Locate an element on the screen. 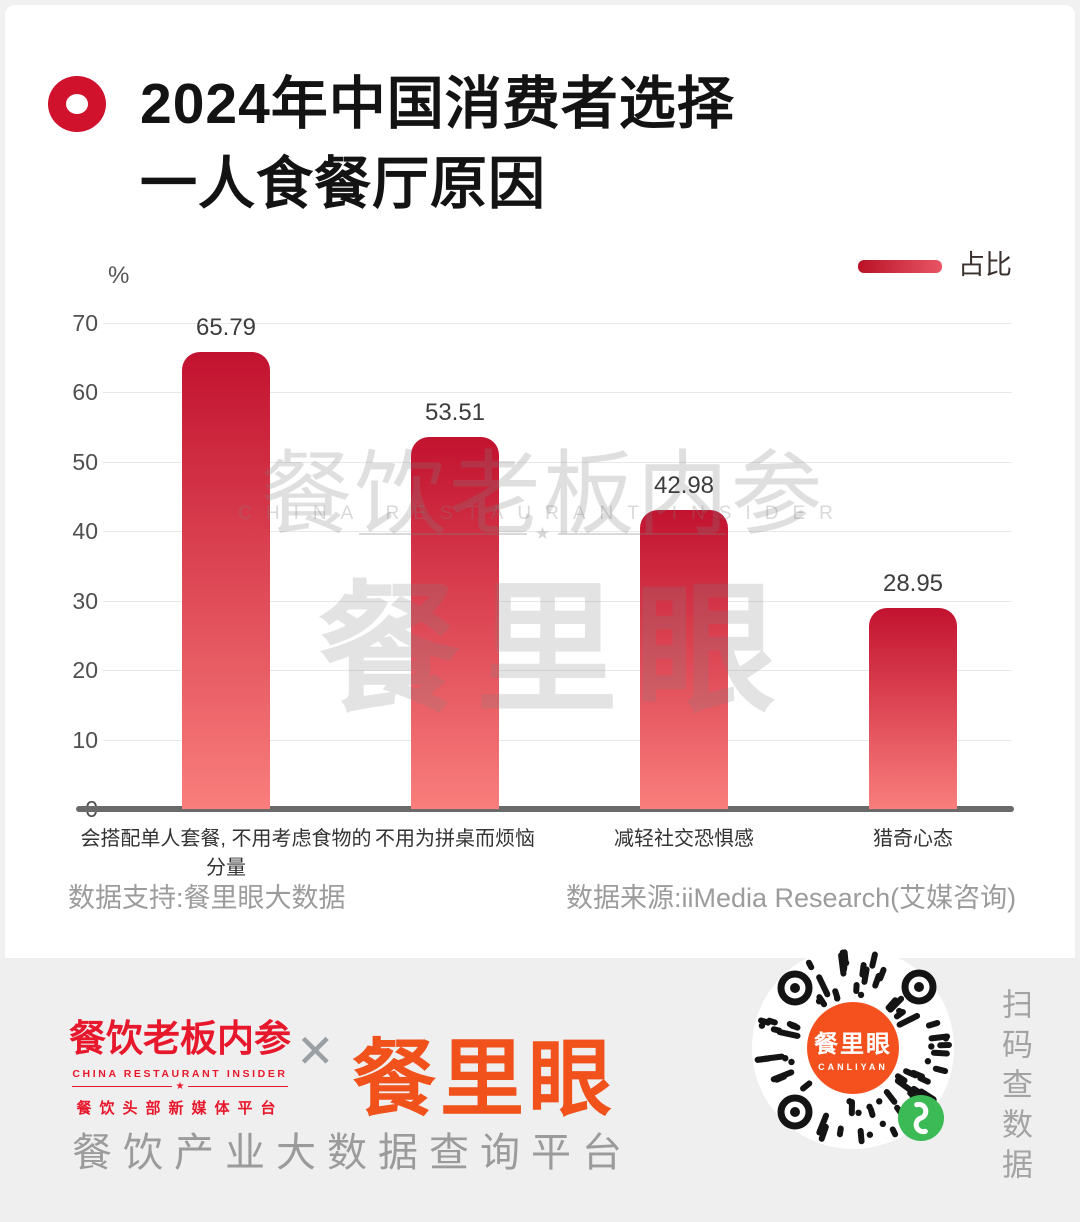 The width and height of the screenshot is (1080, 1222). qr-pattern-icon is located at coordinates (853, 1047).